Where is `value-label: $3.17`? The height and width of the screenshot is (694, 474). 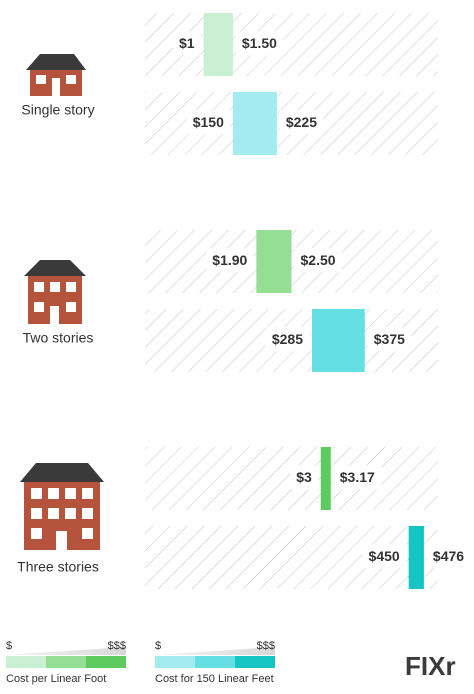
value-label: $3.17 is located at coordinates (357, 477).